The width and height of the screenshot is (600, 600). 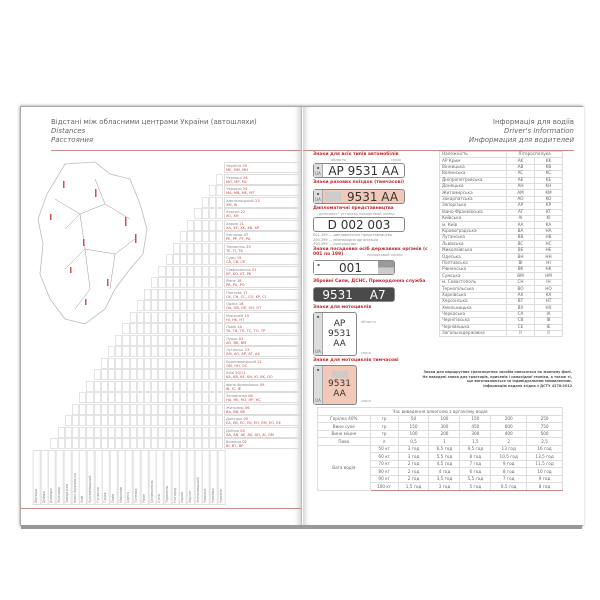 What do you see at coordinates (501, 276) in the screenshot?
I see `table-row: Сумська BM HM` at bounding box center [501, 276].